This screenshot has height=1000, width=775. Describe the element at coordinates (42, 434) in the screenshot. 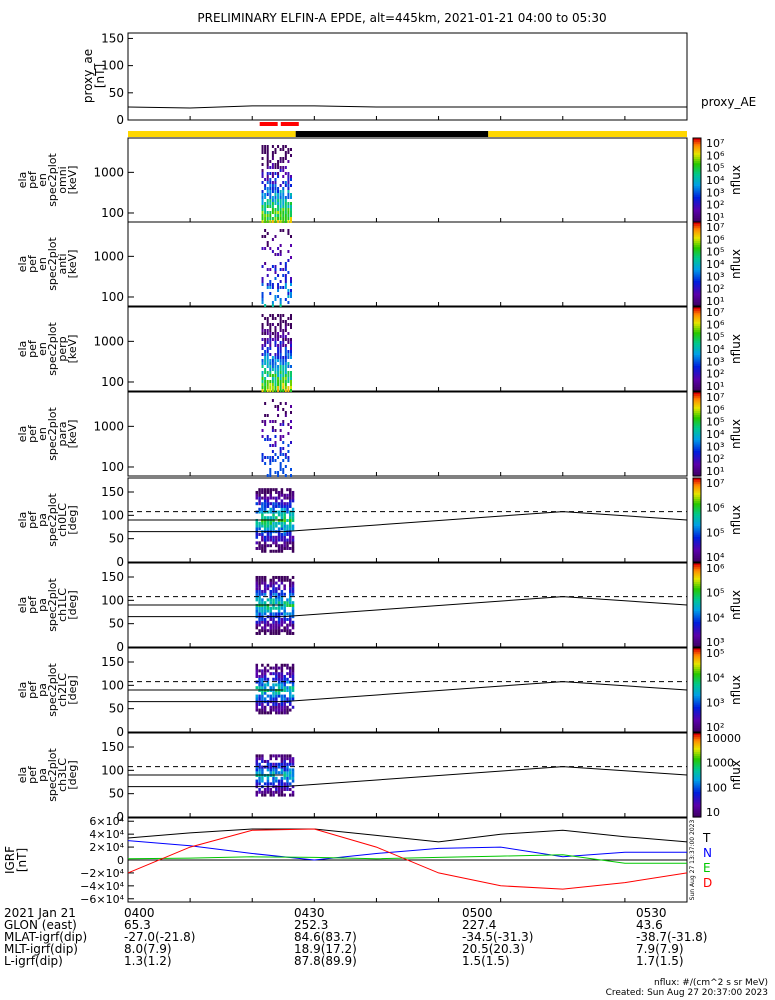

I see `panel-ylabel-line: en` at that location.